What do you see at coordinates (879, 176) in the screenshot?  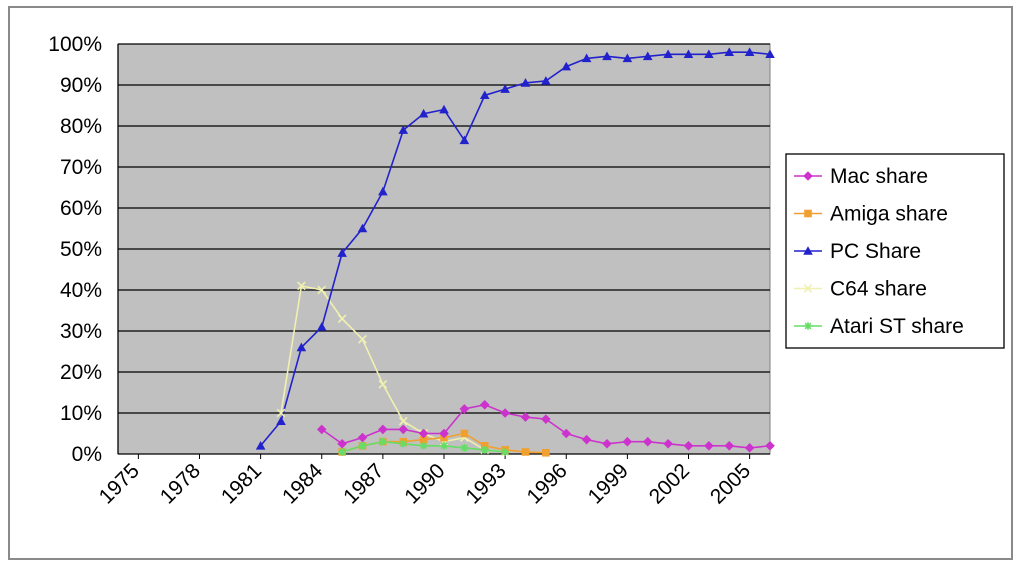 I see `legend-label-mac-share: Mac share` at bounding box center [879, 176].